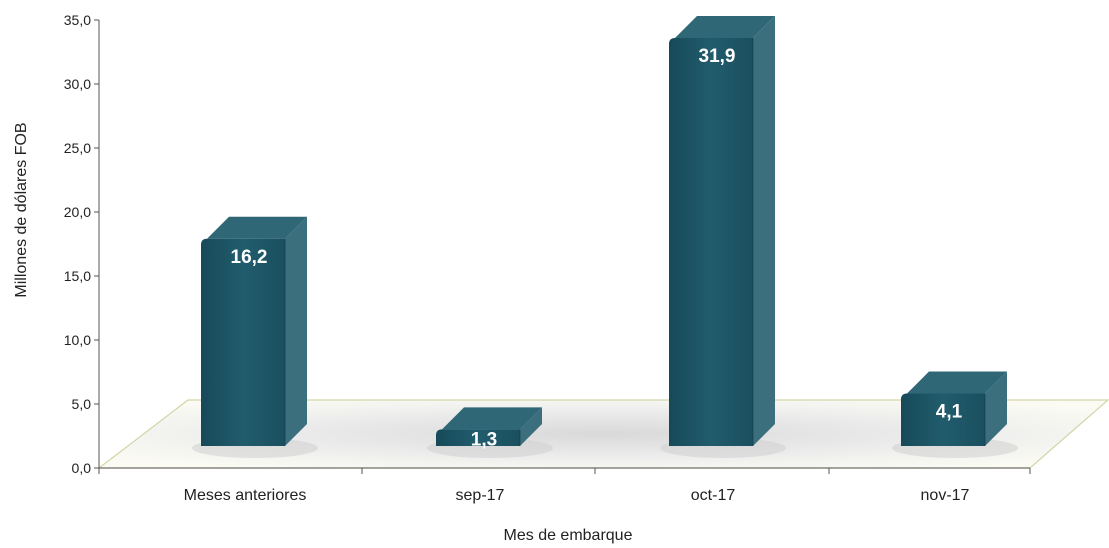 The height and width of the screenshot is (548, 1109). I want to click on bar-data-label: 16,2, so click(249, 257).